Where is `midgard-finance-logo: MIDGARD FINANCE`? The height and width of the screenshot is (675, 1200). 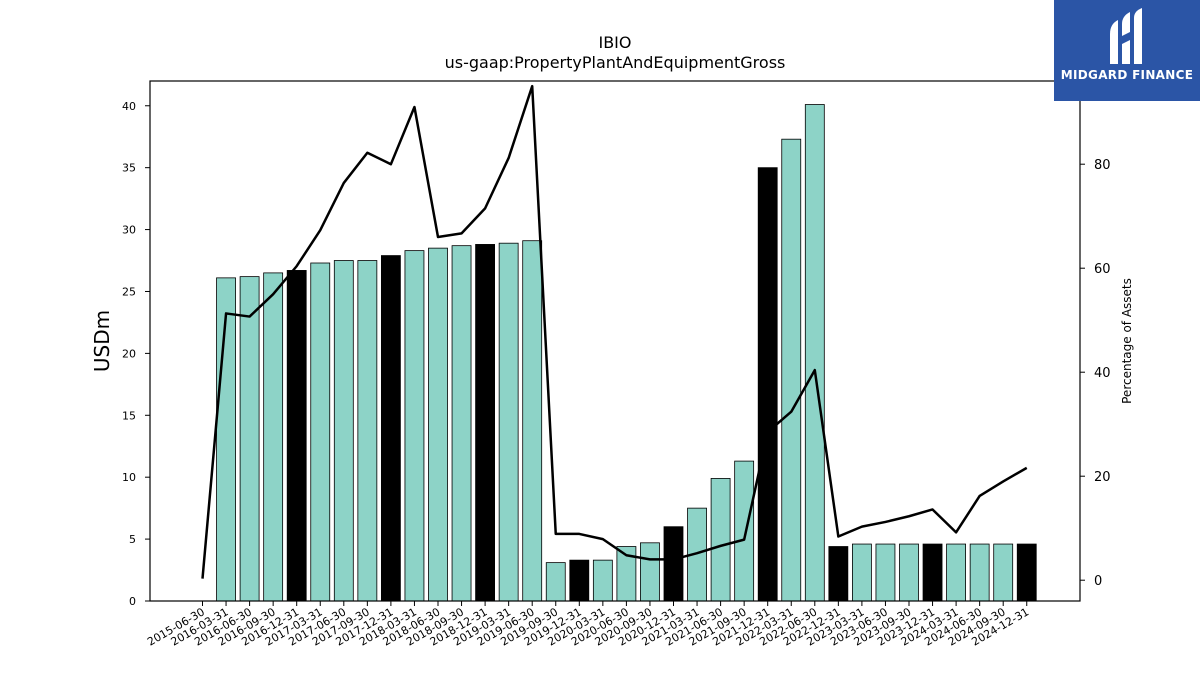
midgard-finance-logo: MIDGARD FINANCE is located at coordinates (1127, 50).